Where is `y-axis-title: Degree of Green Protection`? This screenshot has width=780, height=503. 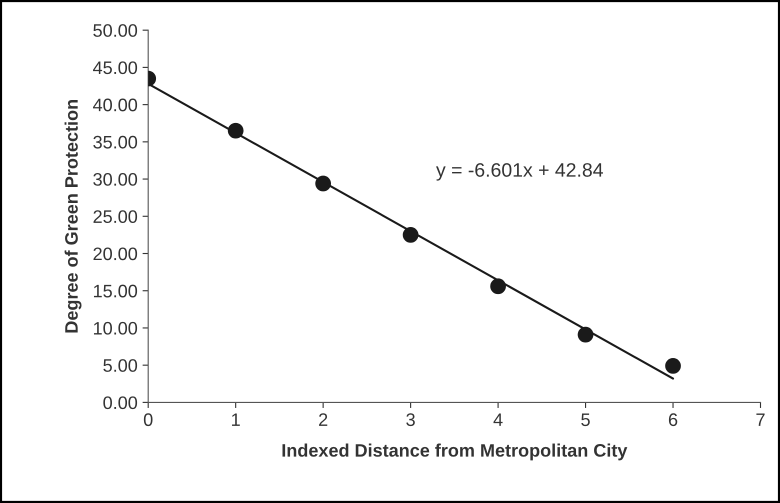 y-axis-title: Degree of Green Protection is located at coordinates (73, 216).